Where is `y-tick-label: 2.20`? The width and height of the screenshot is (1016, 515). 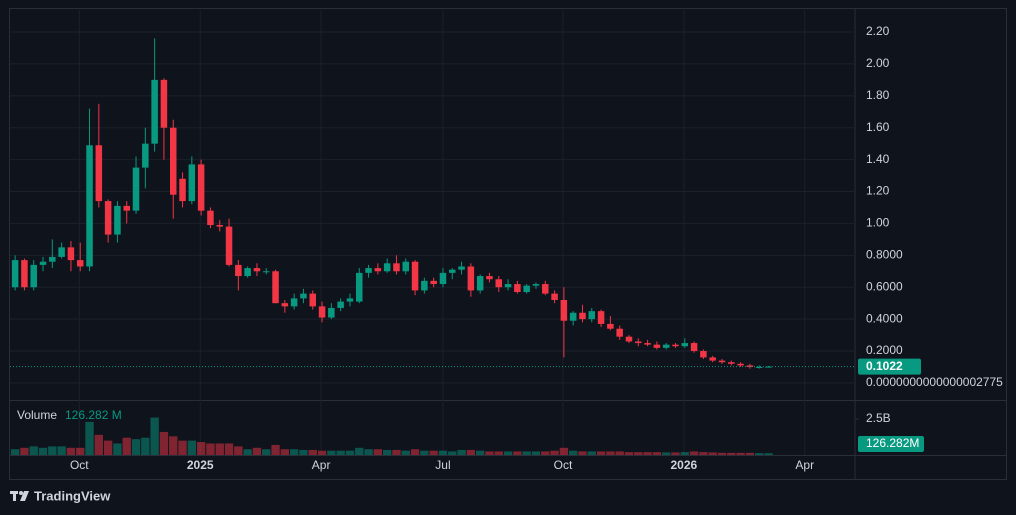 y-tick-label: 2.20 is located at coordinates (878, 31).